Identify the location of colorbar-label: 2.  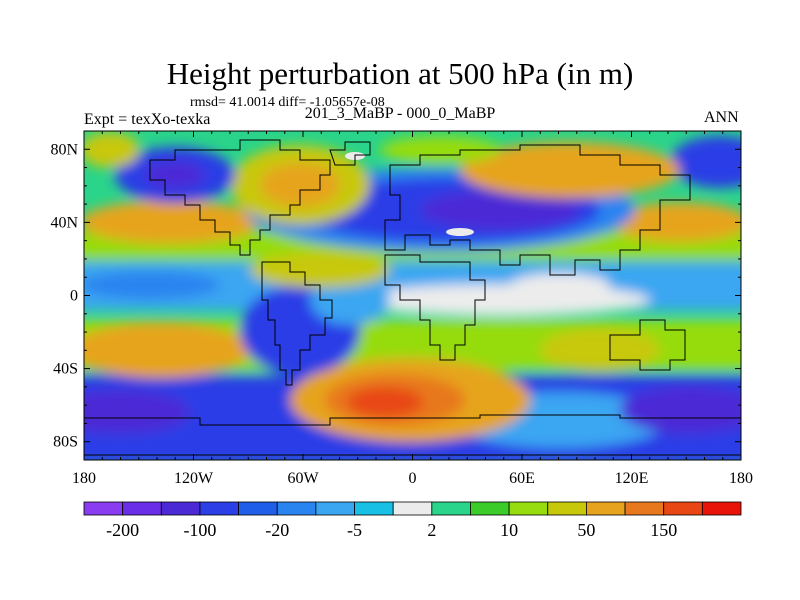
(431, 530).